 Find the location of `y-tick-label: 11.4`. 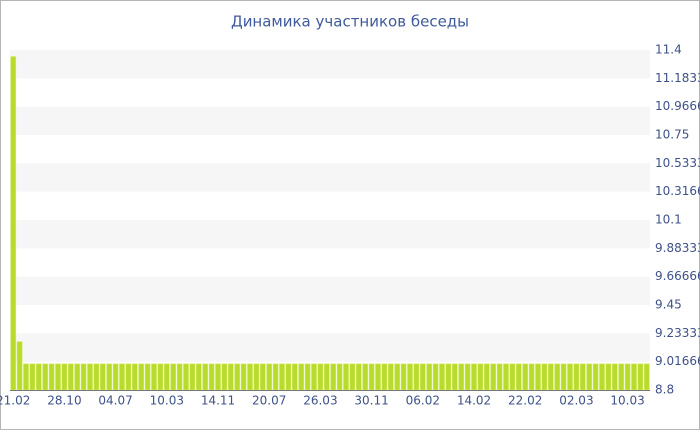

y-tick-label: 11.4 is located at coordinates (668, 50).